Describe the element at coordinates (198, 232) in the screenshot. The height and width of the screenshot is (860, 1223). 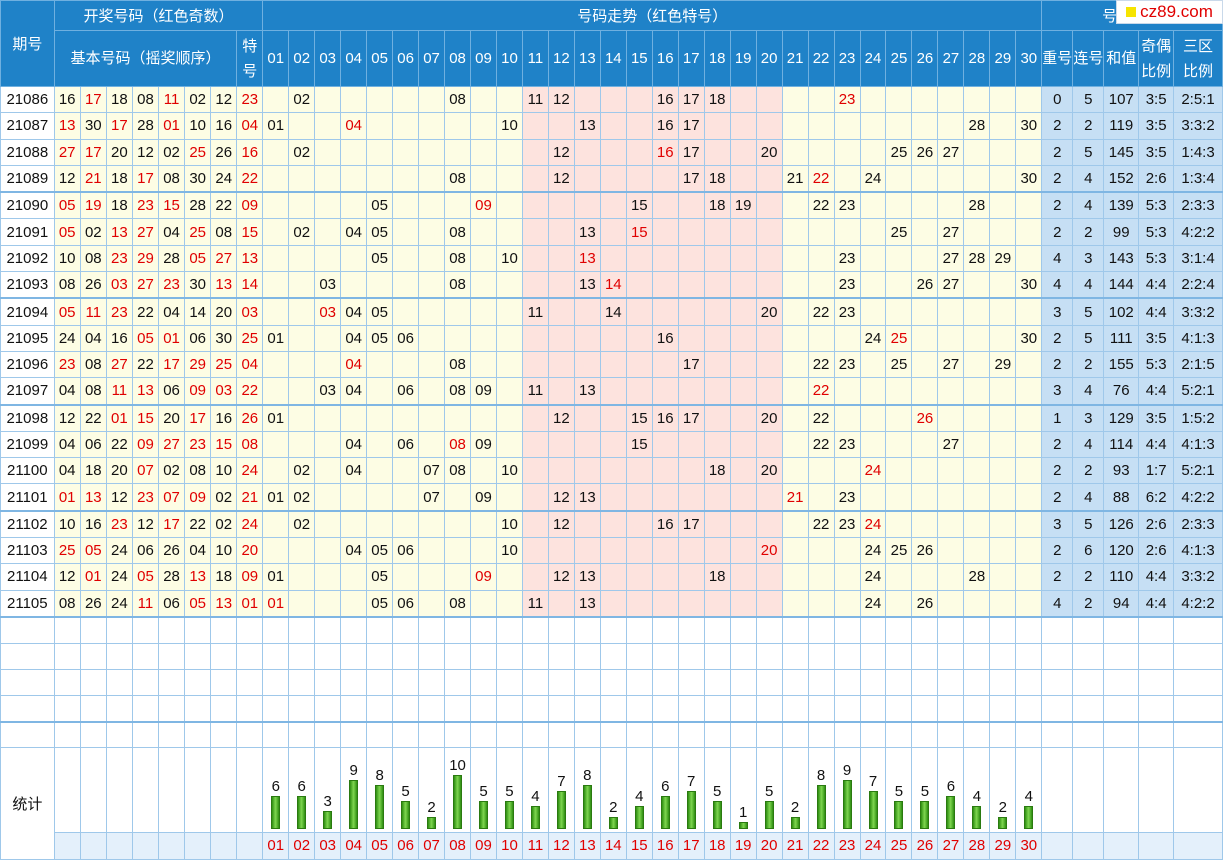
I see `basic-number-cell: 25` at that location.